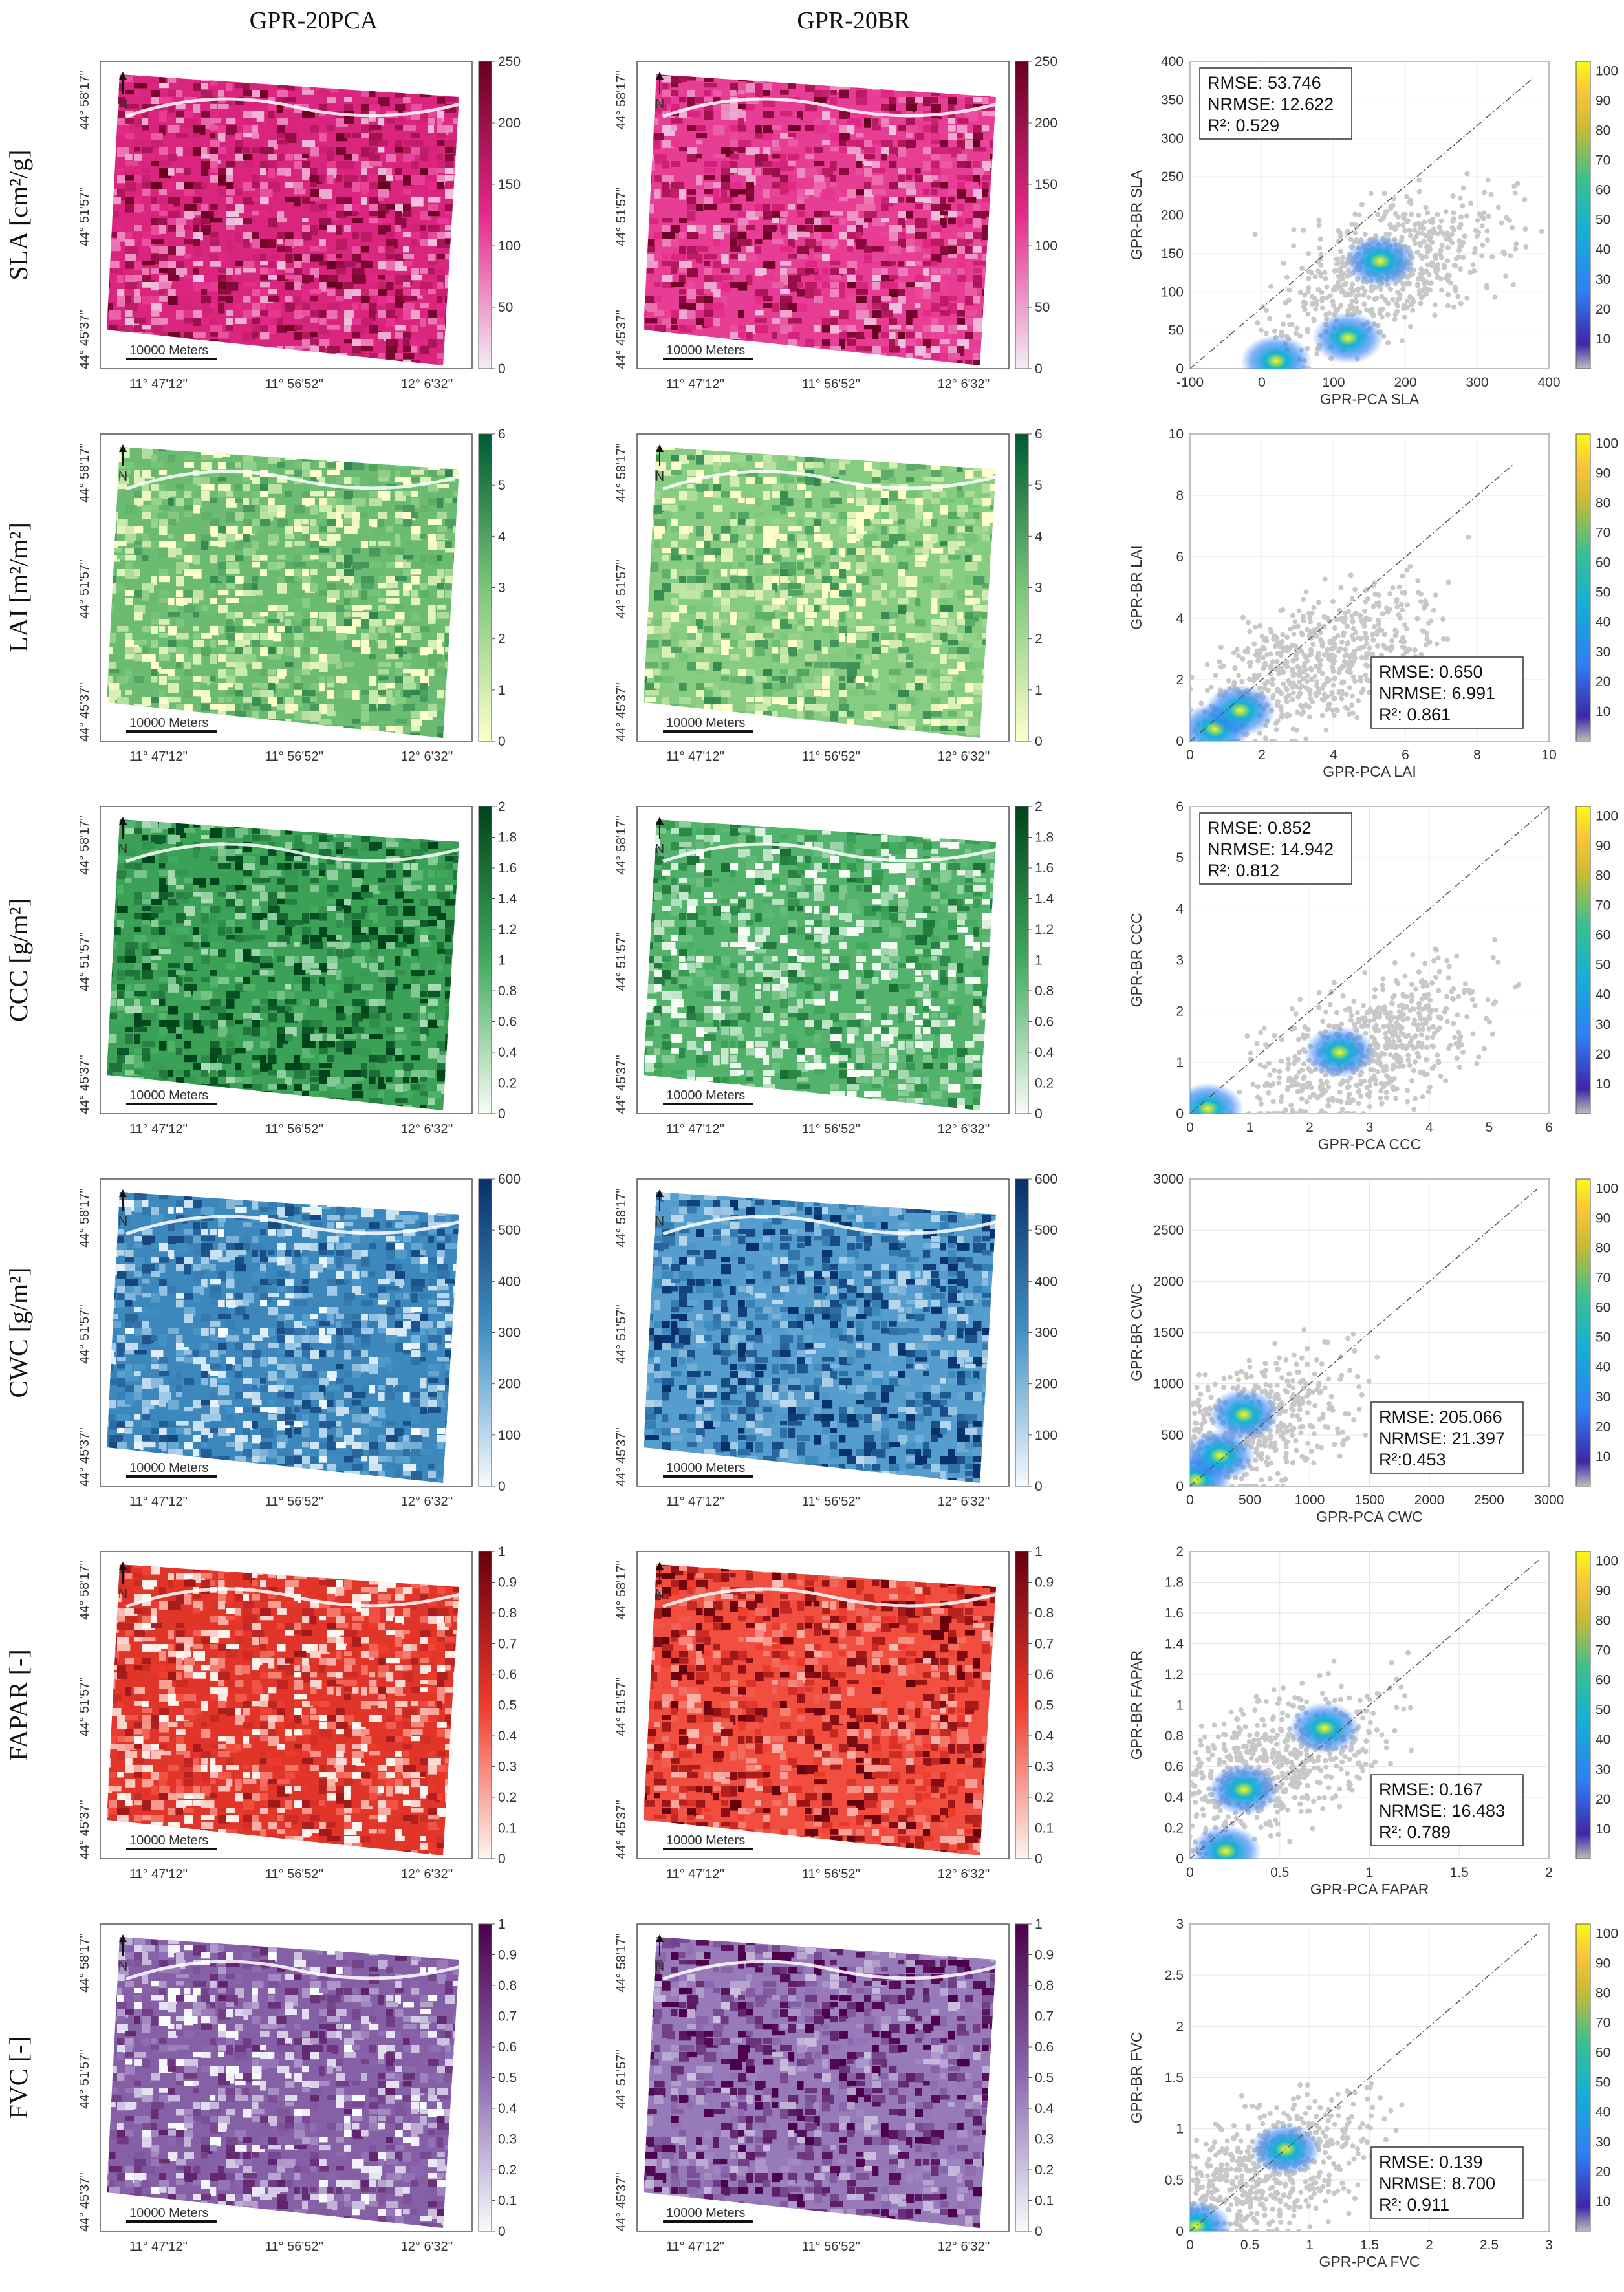 This screenshot has height=2292, width=1624. What do you see at coordinates (168, 350) in the screenshot?
I see `scalebar-label: 10000 Meters` at bounding box center [168, 350].